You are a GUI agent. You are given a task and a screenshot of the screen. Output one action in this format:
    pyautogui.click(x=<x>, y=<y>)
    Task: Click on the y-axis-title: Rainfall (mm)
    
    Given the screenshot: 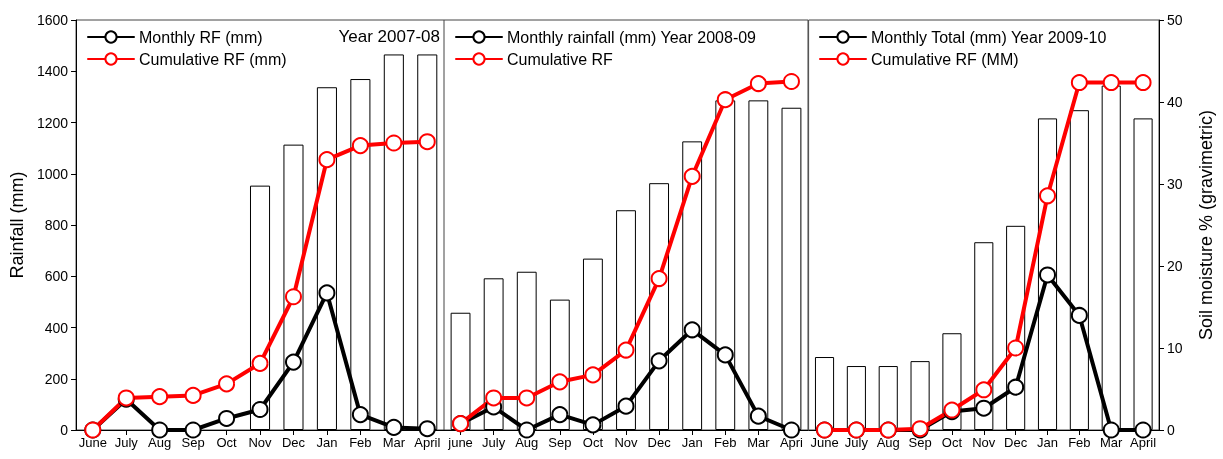 What is the action you would take?
    pyautogui.click(x=17, y=225)
    